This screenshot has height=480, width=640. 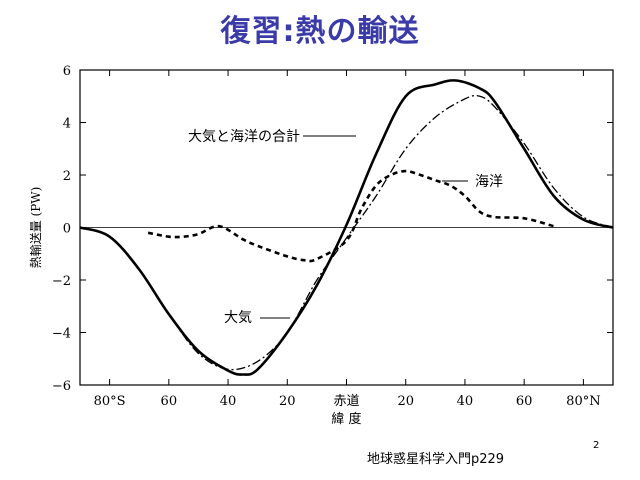 I want to click on y-tick-label: 4, so click(x=67, y=124).